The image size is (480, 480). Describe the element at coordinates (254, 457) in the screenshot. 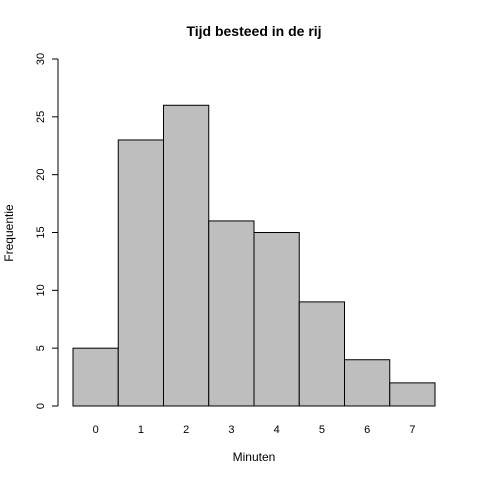

I see `x-axis-label: Minuten` at that location.